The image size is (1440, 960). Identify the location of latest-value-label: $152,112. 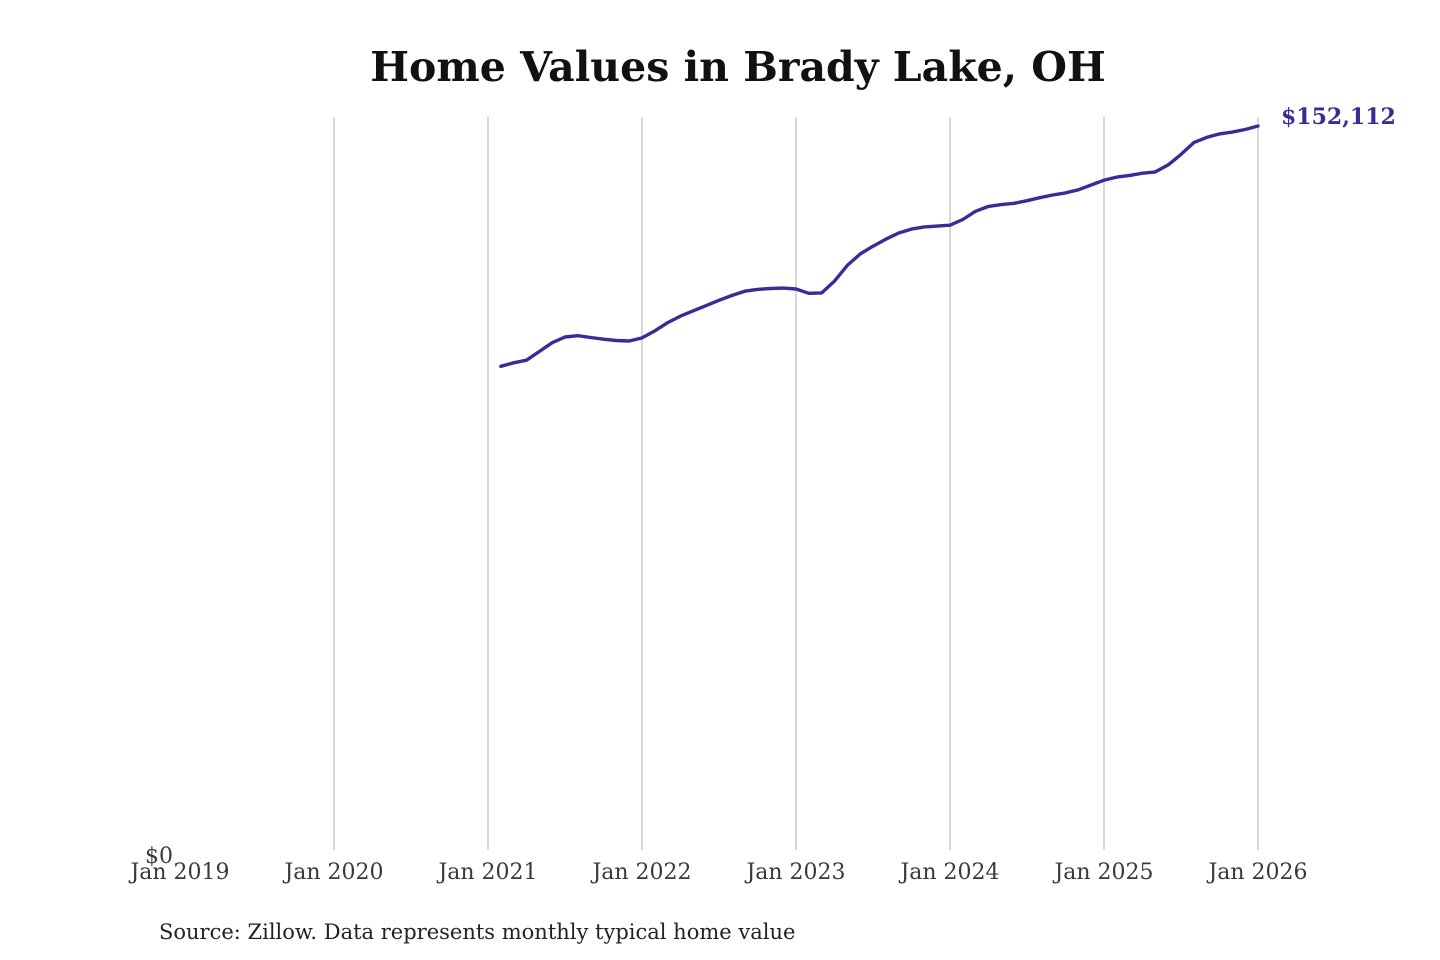
(1338, 117).